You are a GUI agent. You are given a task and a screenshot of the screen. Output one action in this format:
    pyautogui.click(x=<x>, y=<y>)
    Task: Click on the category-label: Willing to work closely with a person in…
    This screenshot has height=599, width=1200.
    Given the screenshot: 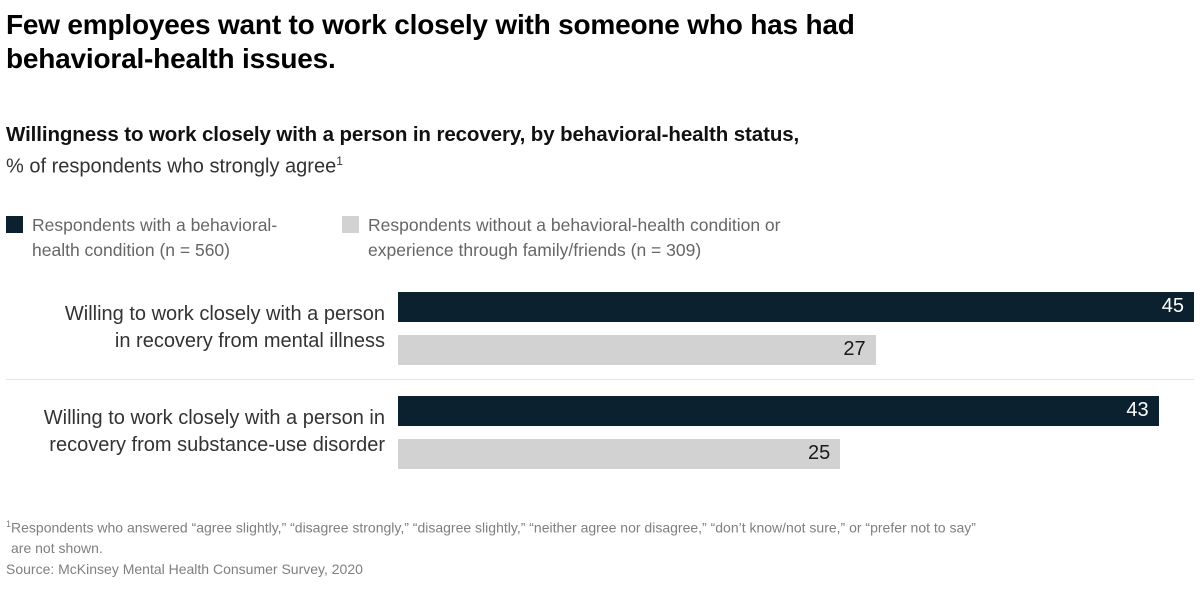 What is the action you would take?
    pyautogui.click(x=195, y=432)
    